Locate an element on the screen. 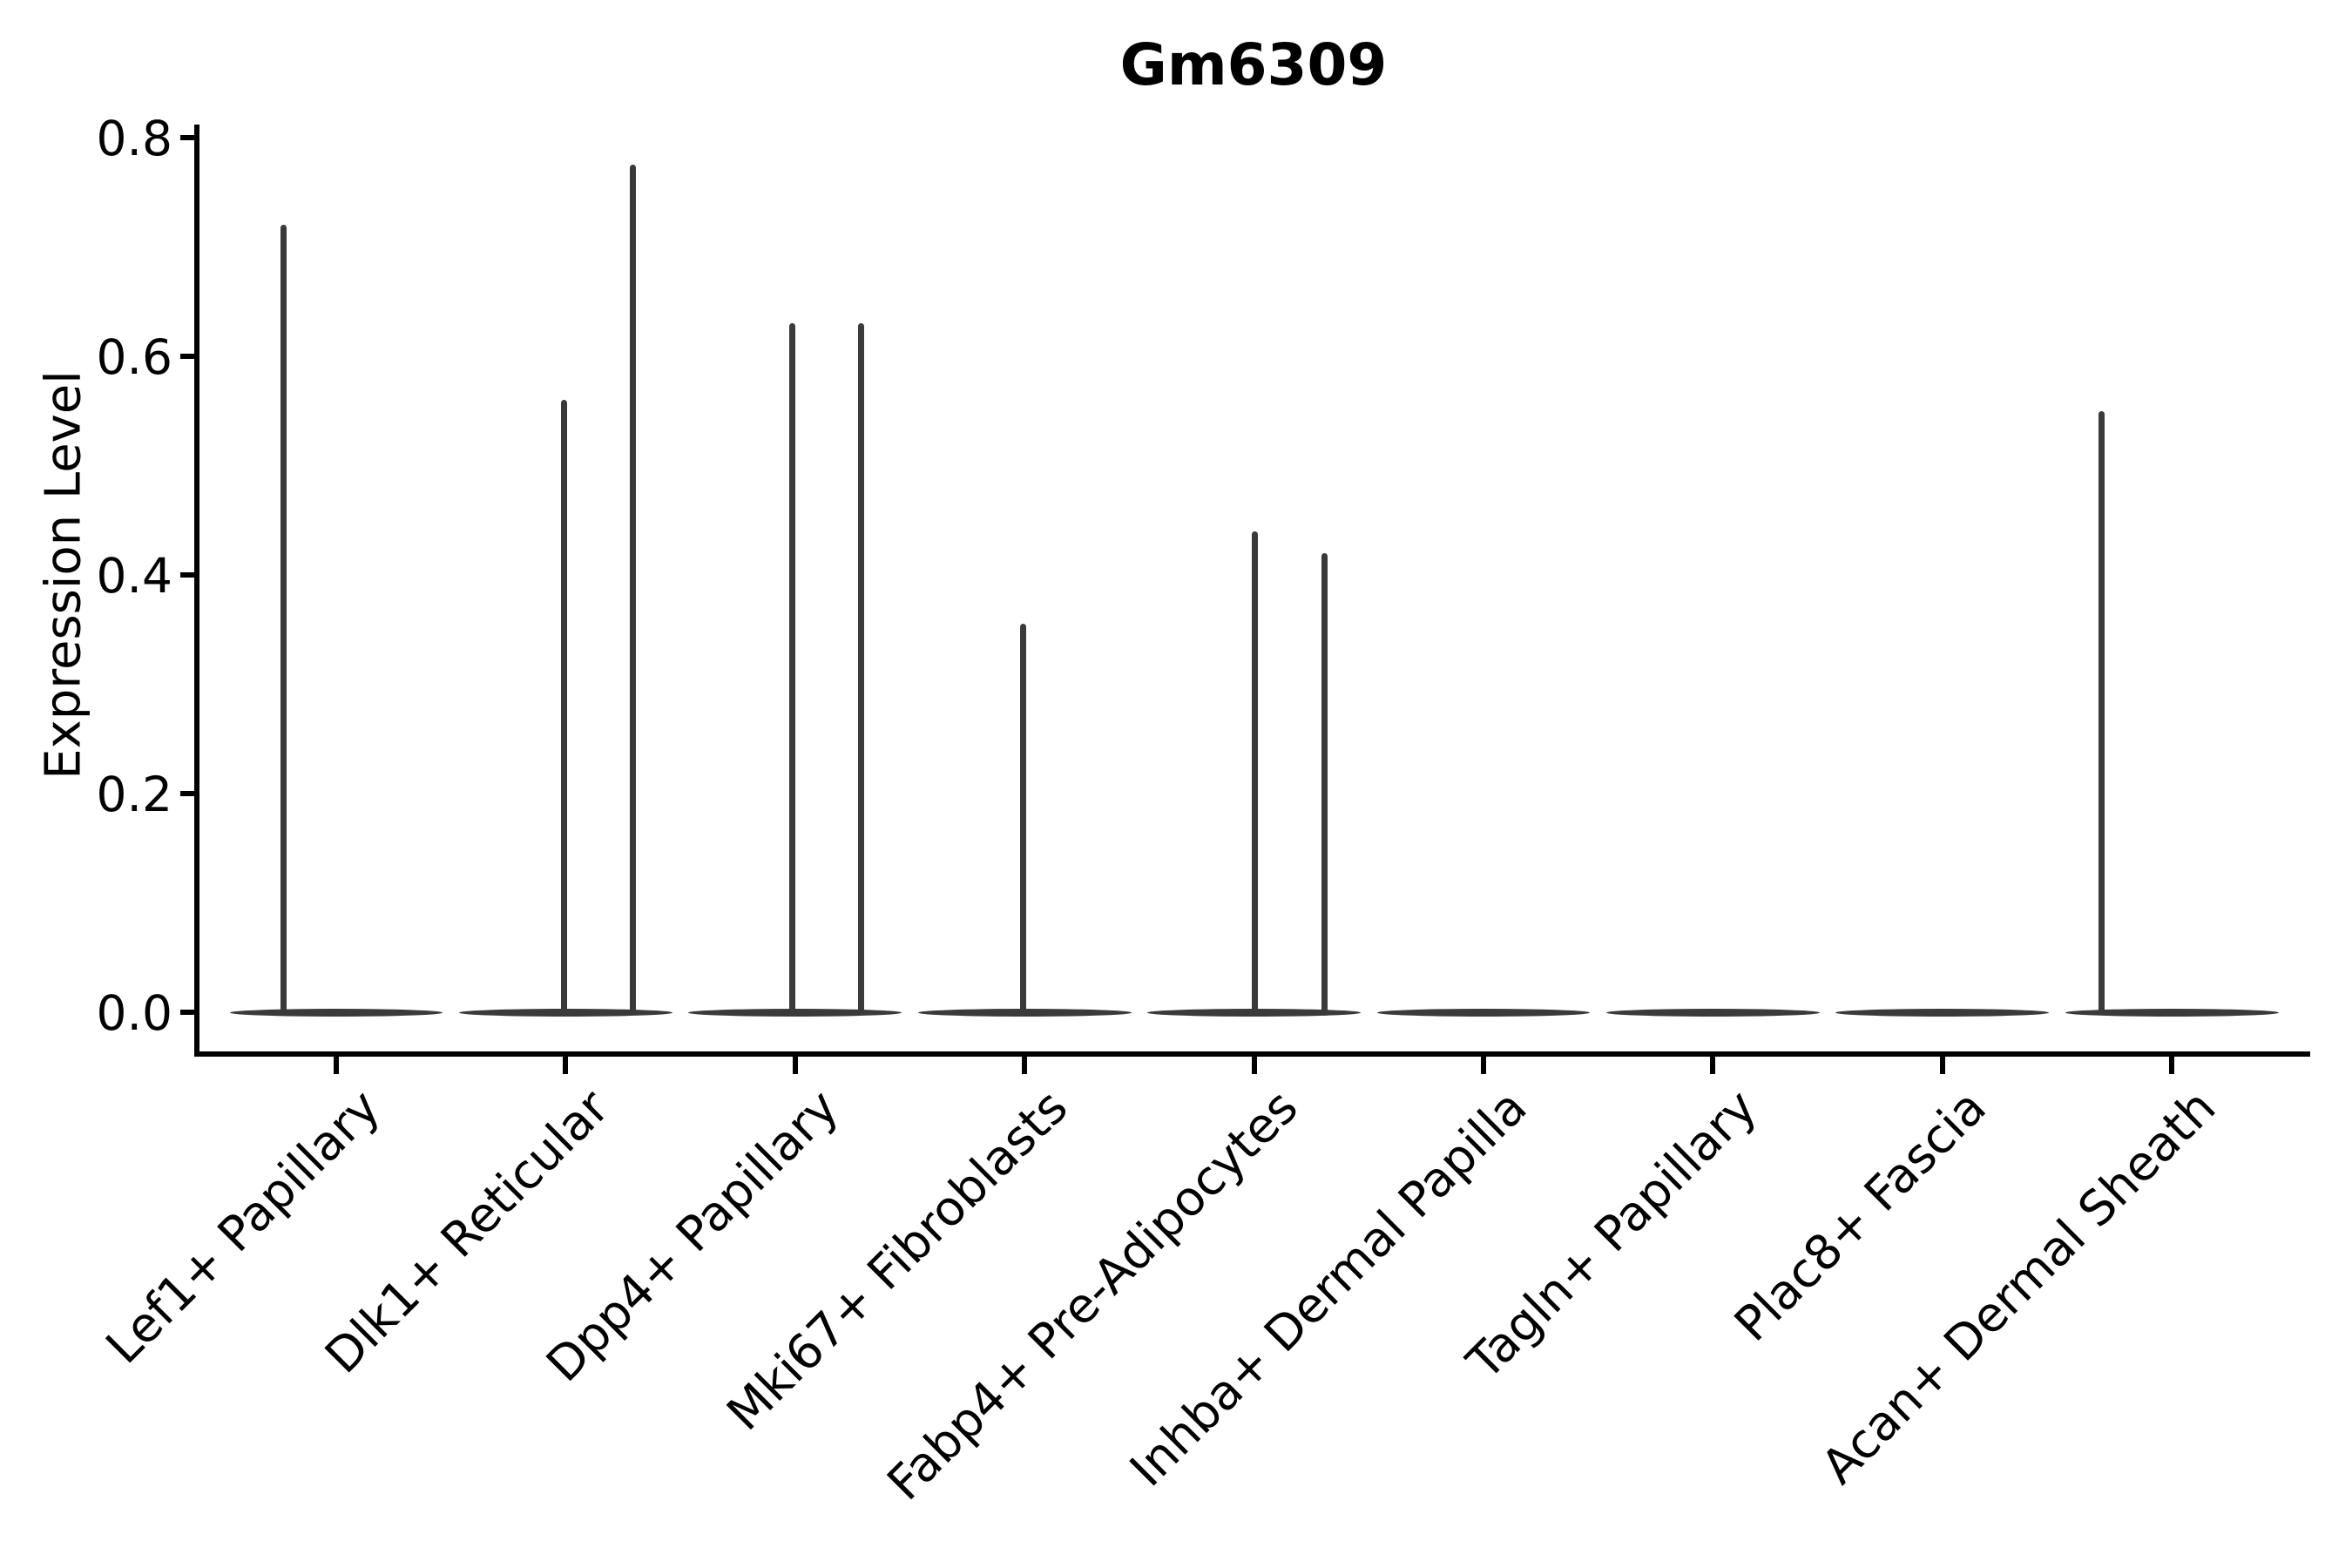 Image resolution: width=2352 pixels, height=1568 pixels. x-tick-label: Acan+ Dermal Sheath is located at coordinates (2019, 1286).